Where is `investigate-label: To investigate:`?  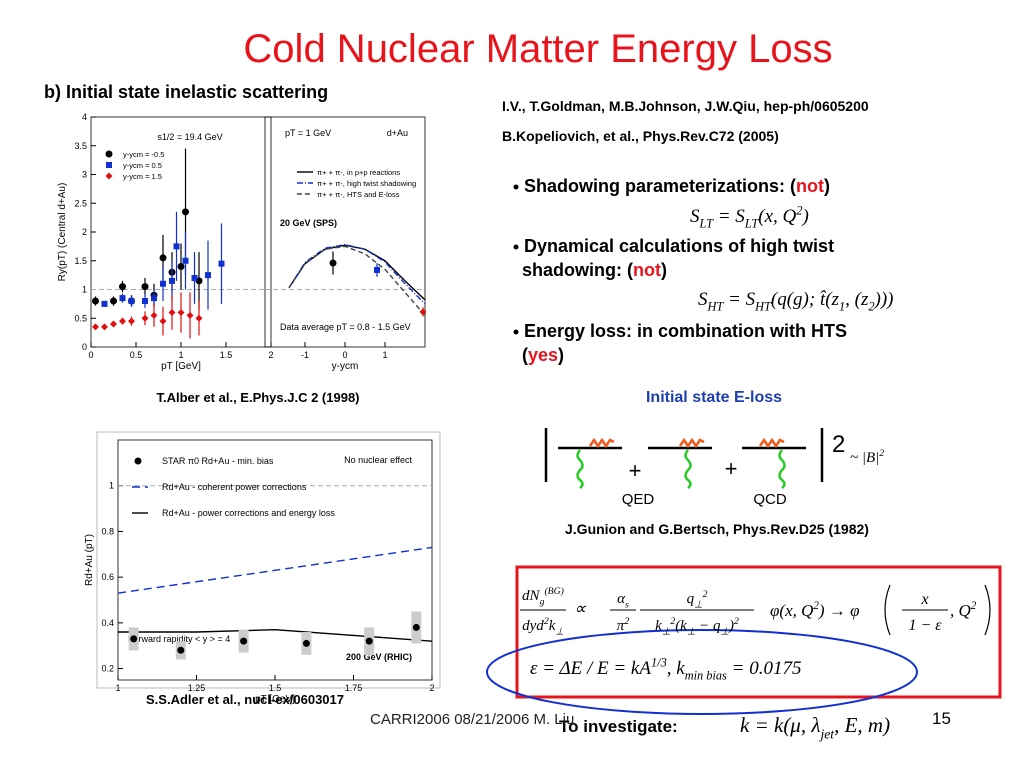 investigate-label: To investigate: is located at coordinates (618, 726).